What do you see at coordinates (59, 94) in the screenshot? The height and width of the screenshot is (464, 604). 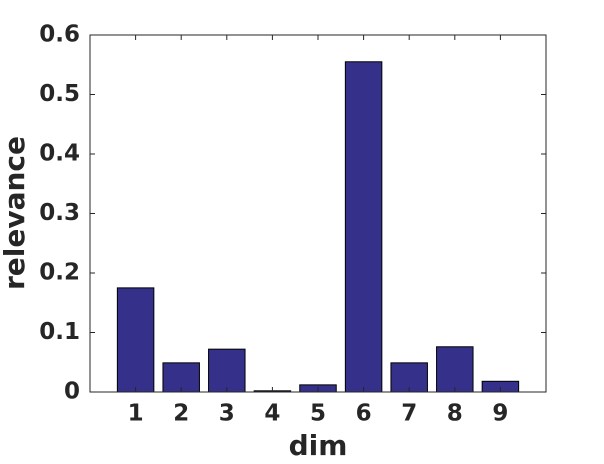 I see `y-tick-label: 0.5` at bounding box center [59, 94].